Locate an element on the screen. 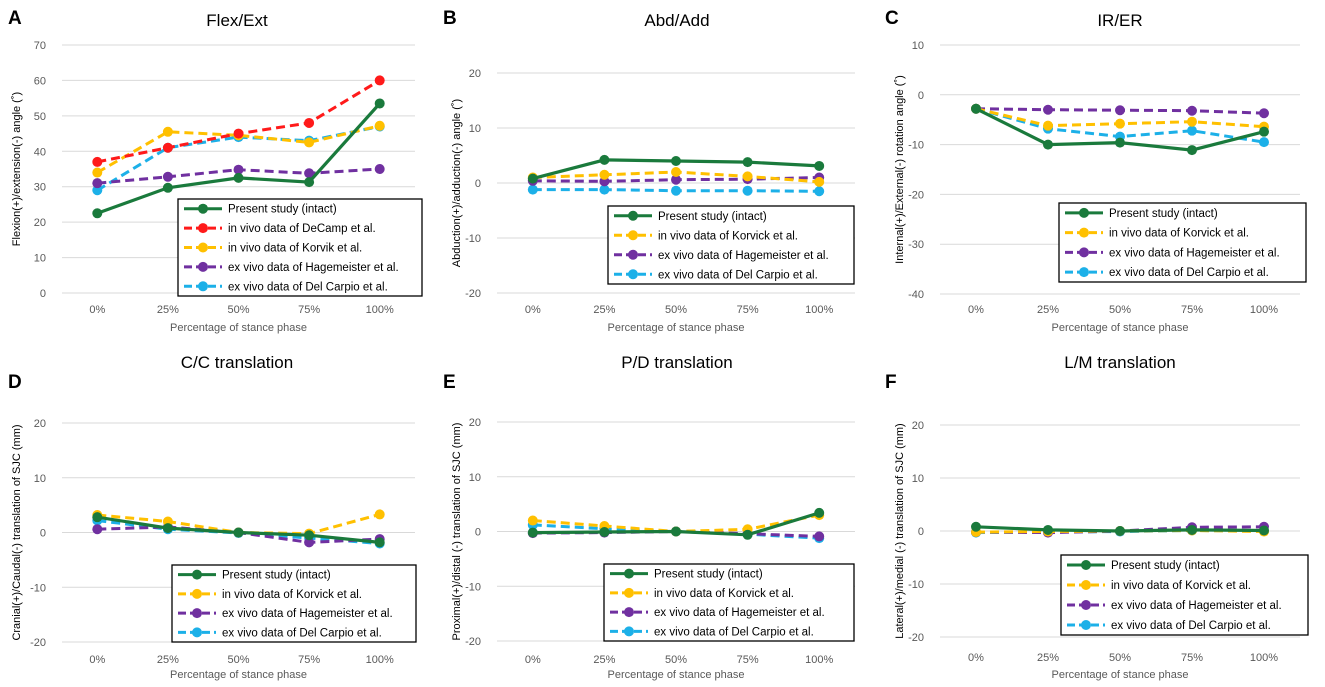 The image size is (1325, 687). y-tick-label: -10 is located at coordinates (473, 239).